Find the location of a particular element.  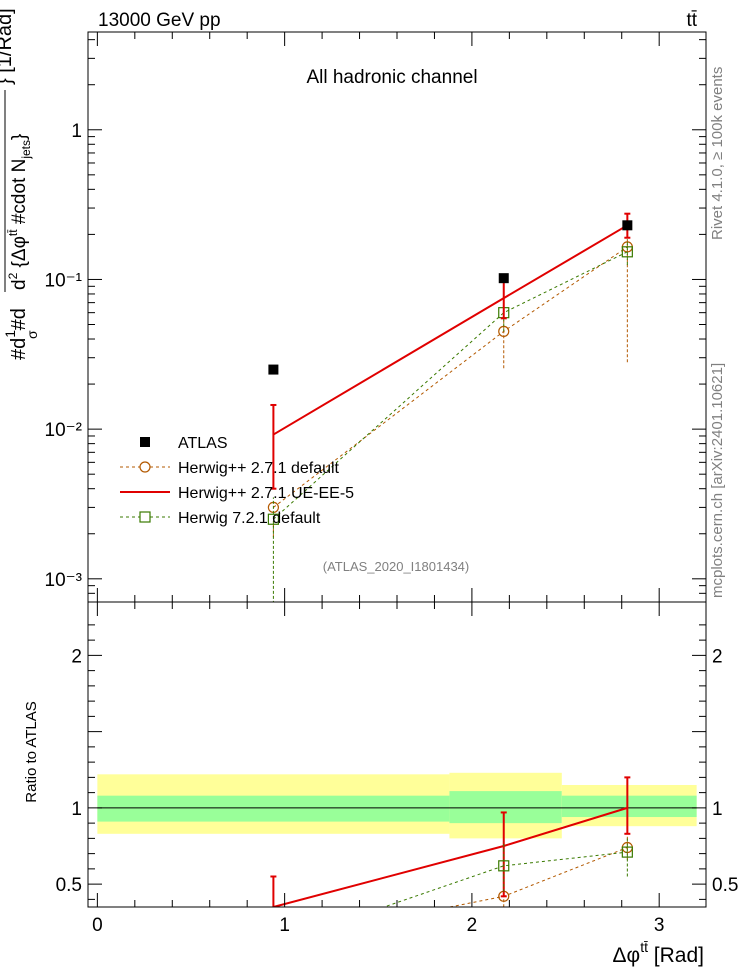

y-tick-label: 1 is located at coordinates (76, 131).